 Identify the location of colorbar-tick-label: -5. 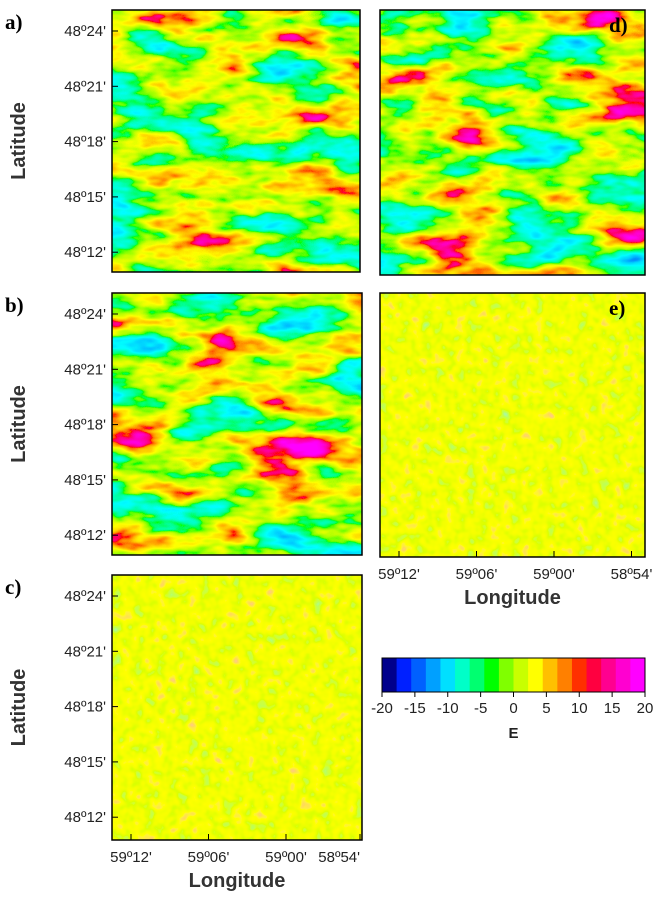
(480, 708).